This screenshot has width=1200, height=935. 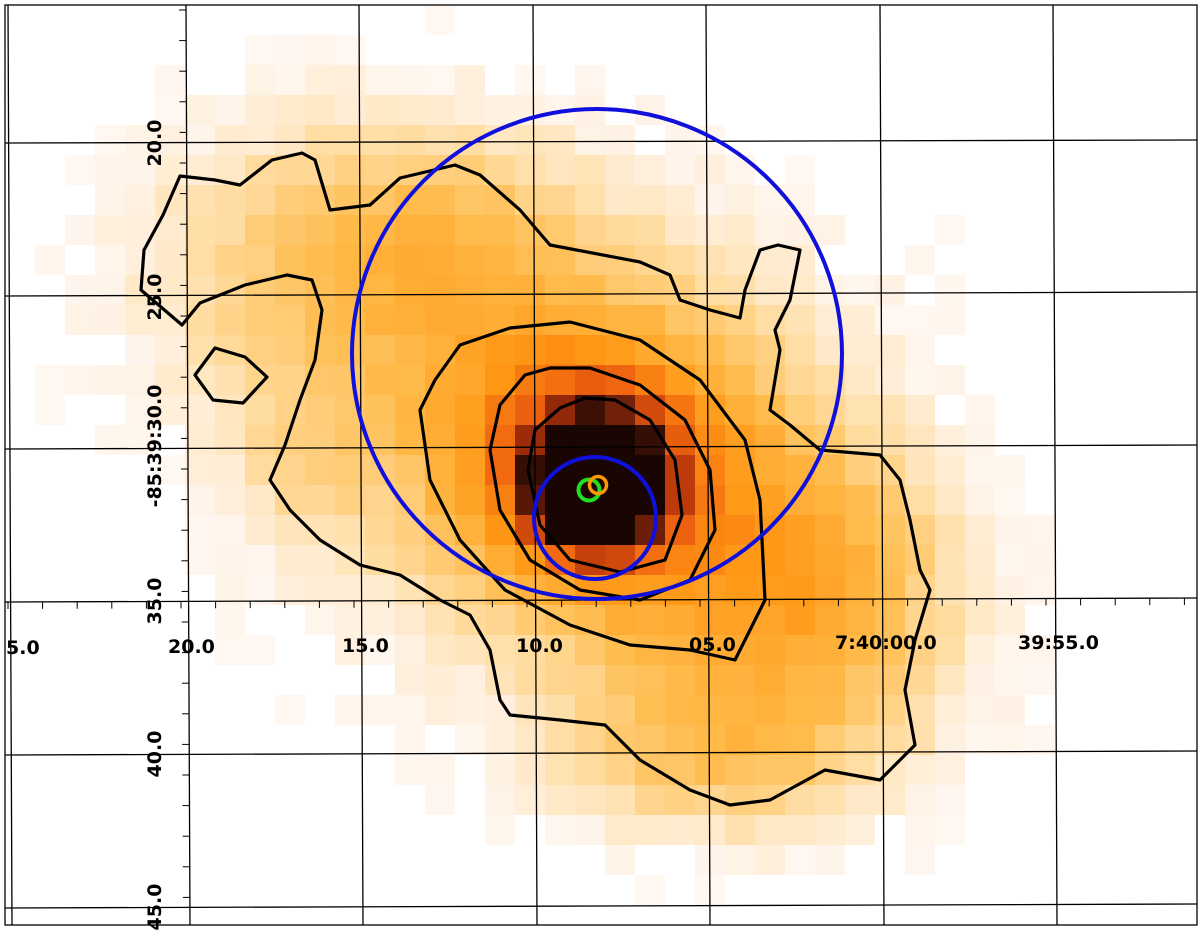 What do you see at coordinates (365, 646) in the screenshot?
I see `ra-label: 15.0` at bounding box center [365, 646].